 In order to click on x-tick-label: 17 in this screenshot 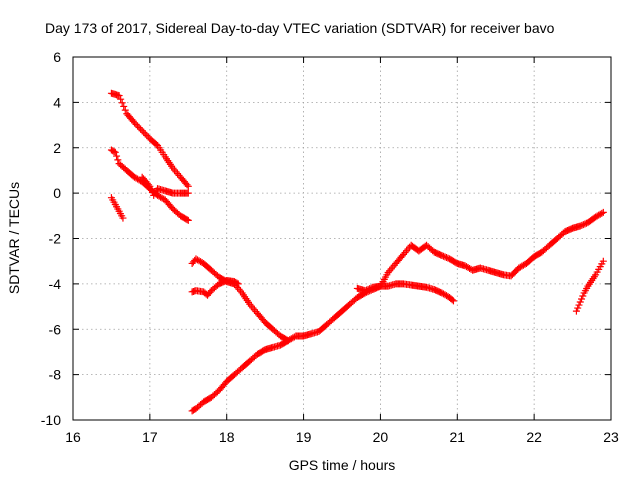, I will do `click(150, 437)`.